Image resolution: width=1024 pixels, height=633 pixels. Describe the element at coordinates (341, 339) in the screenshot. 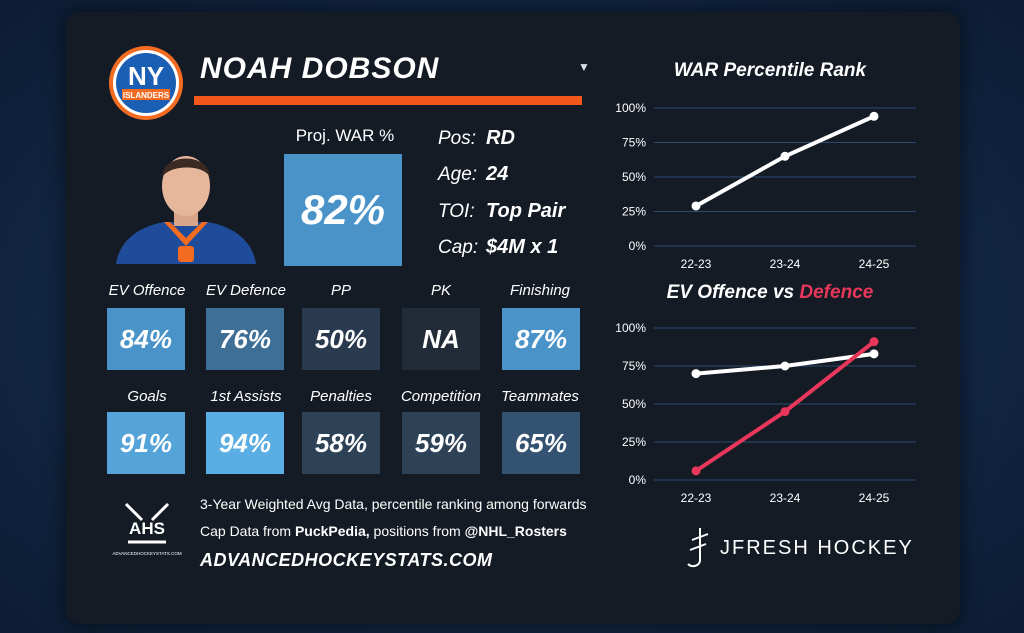

I see `stat-box-pp: 50%` at that location.